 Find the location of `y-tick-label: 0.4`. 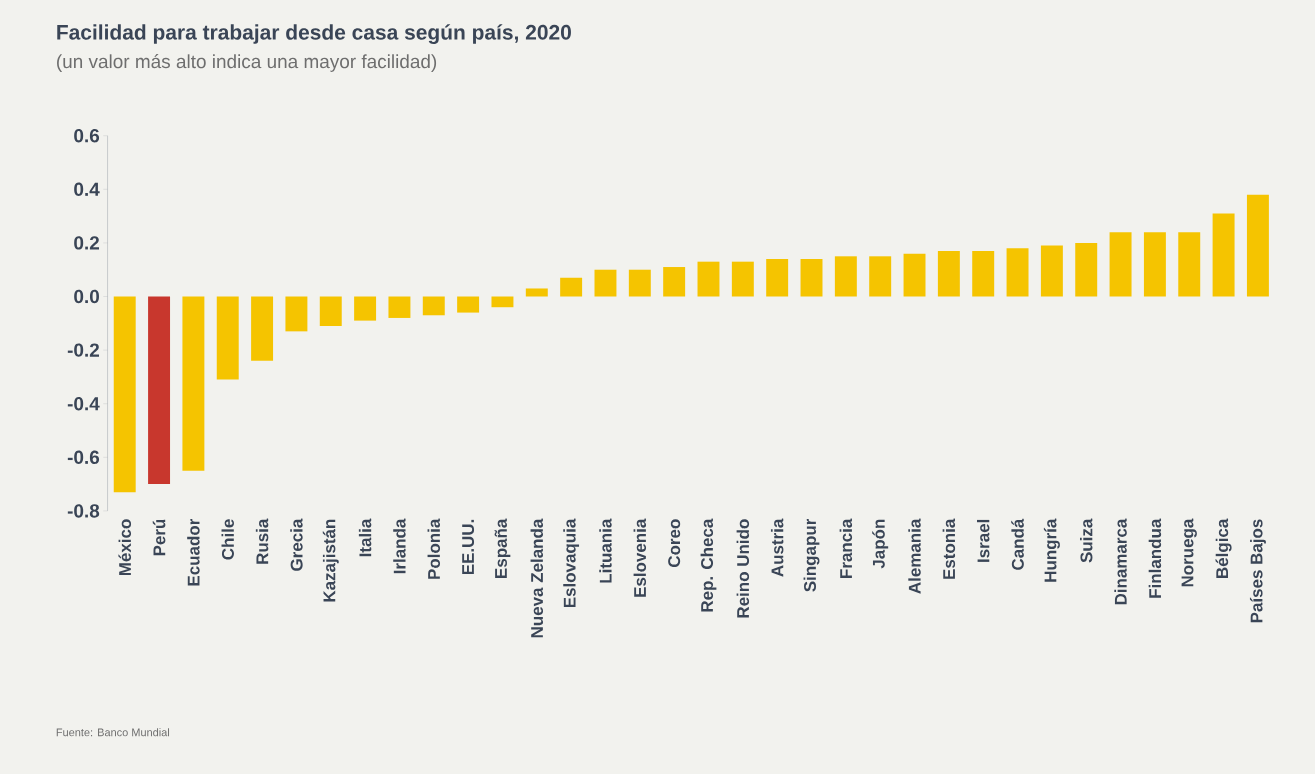

y-tick-label: 0.4 is located at coordinates (87, 189).